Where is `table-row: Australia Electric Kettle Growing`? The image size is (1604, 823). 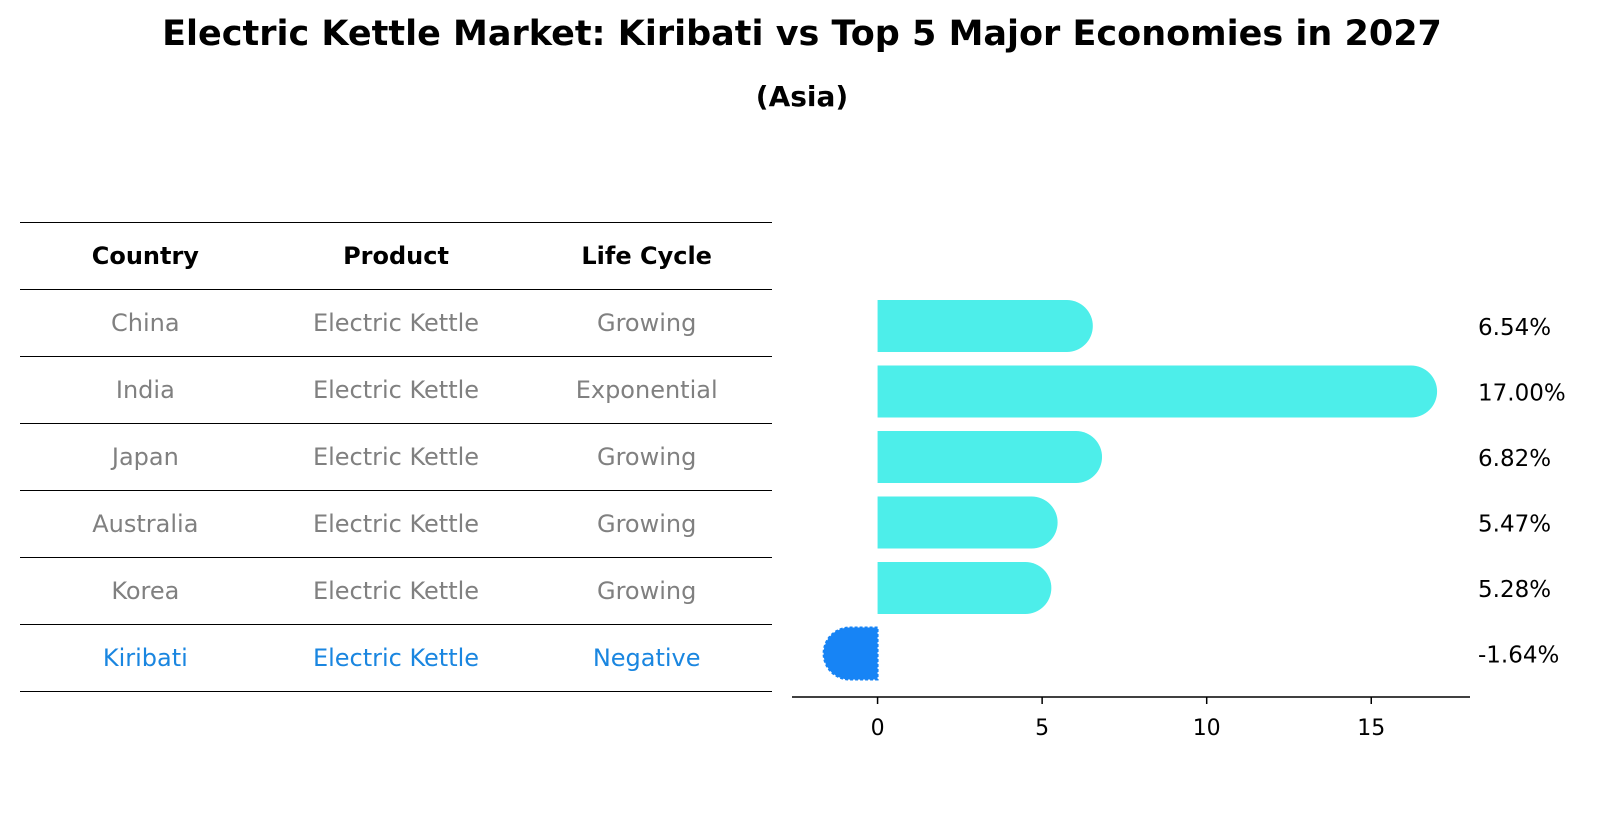
table-row: Australia Electric Kettle Growing is located at coordinates (396, 523).